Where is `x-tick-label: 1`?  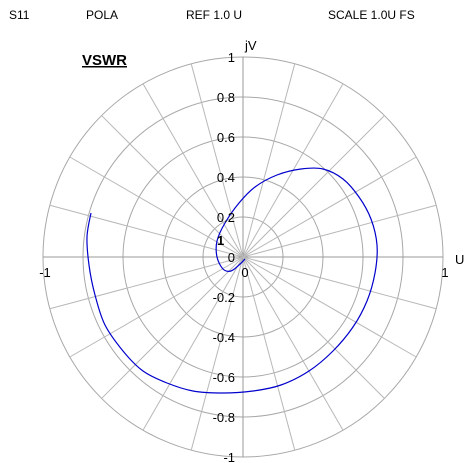 x-tick-label: 1 is located at coordinates (444, 272).